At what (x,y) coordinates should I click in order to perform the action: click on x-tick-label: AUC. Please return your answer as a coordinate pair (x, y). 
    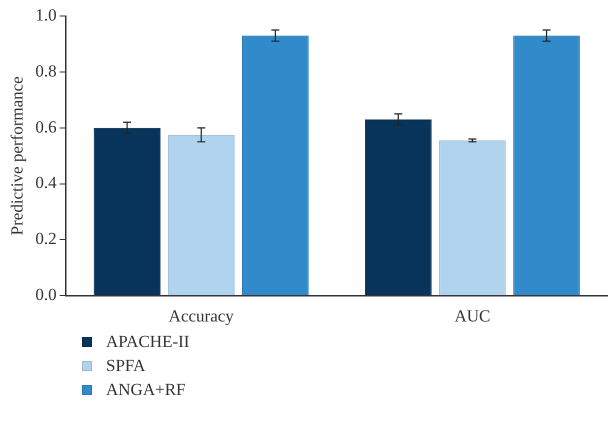
    Looking at the image, I should click on (472, 316).